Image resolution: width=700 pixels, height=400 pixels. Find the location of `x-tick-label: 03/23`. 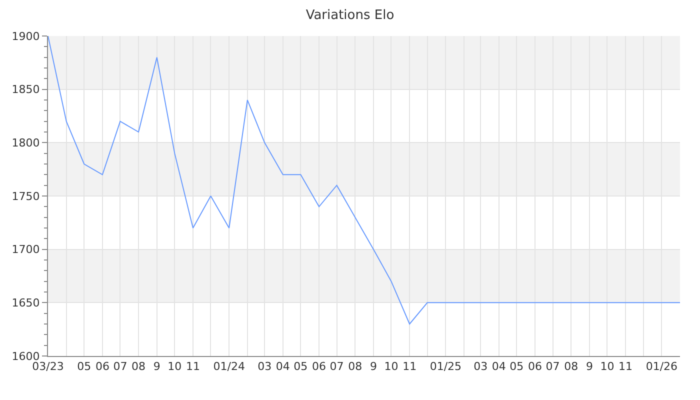

x-tick-label: 03/23 is located at coordinates (48, 367).